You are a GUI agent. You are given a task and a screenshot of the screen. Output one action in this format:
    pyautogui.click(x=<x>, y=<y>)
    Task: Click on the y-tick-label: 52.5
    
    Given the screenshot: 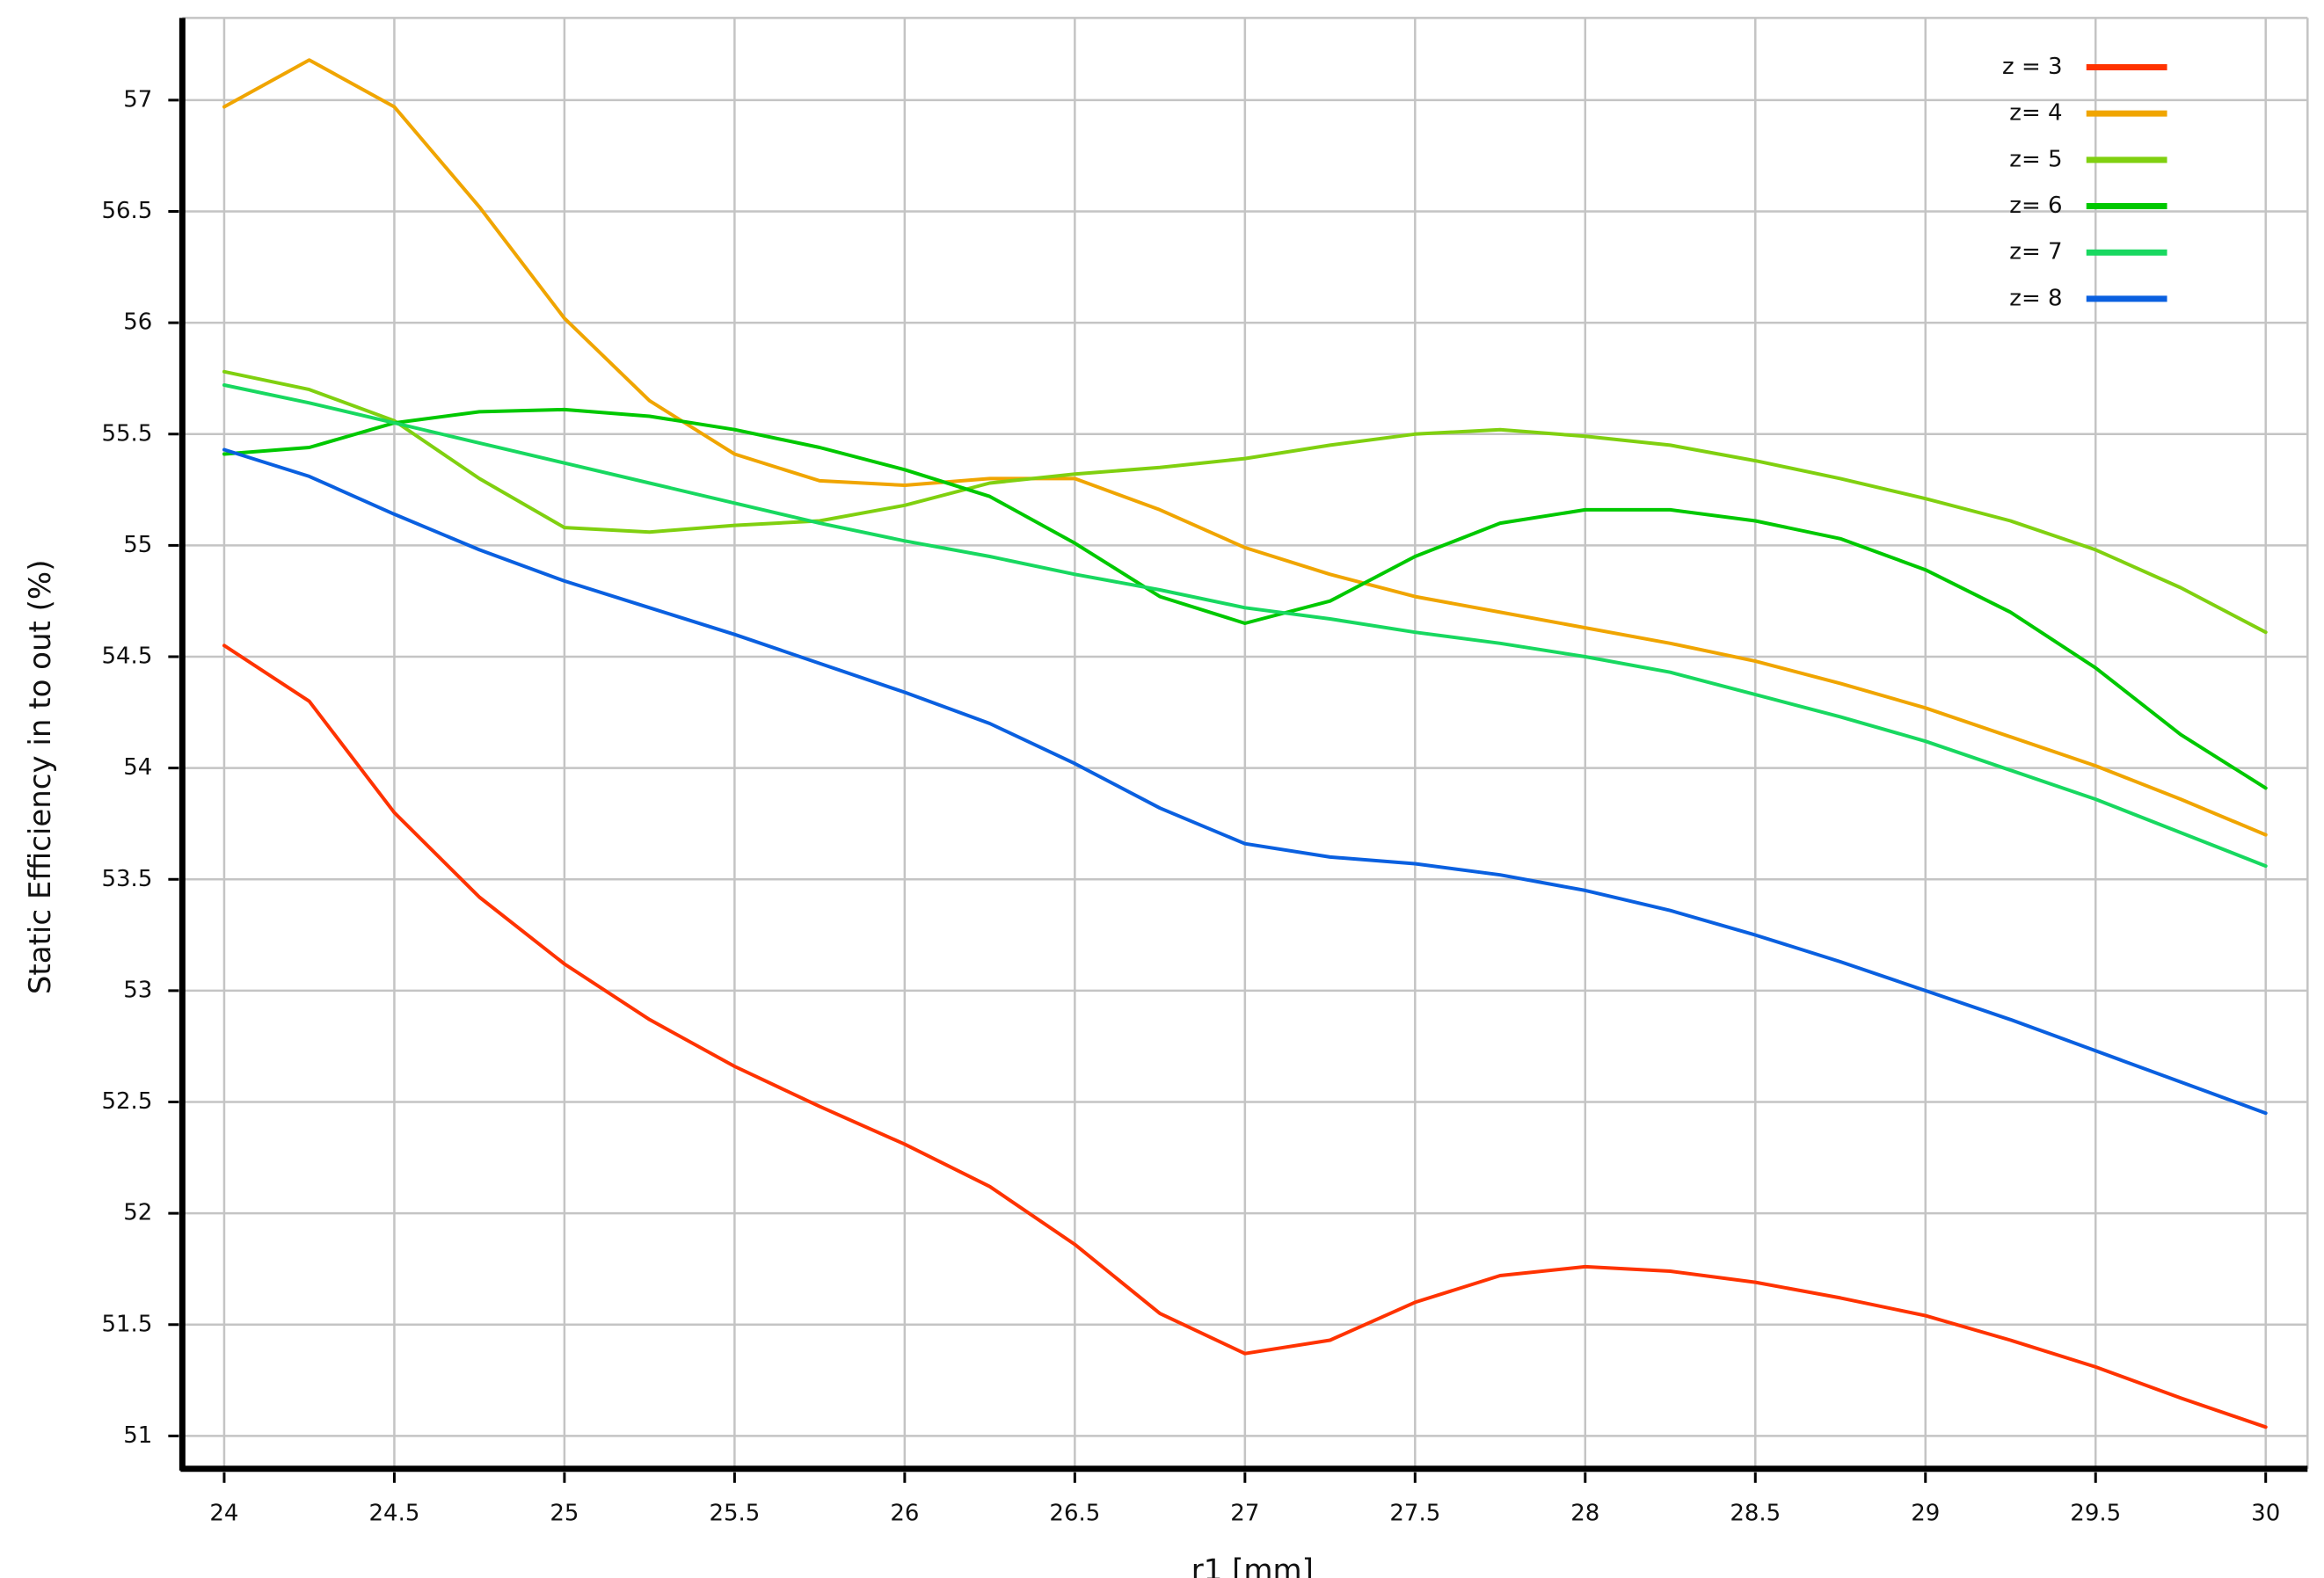 What is the action you would take?
    pyautogui.click(x=126, y=1102)
    